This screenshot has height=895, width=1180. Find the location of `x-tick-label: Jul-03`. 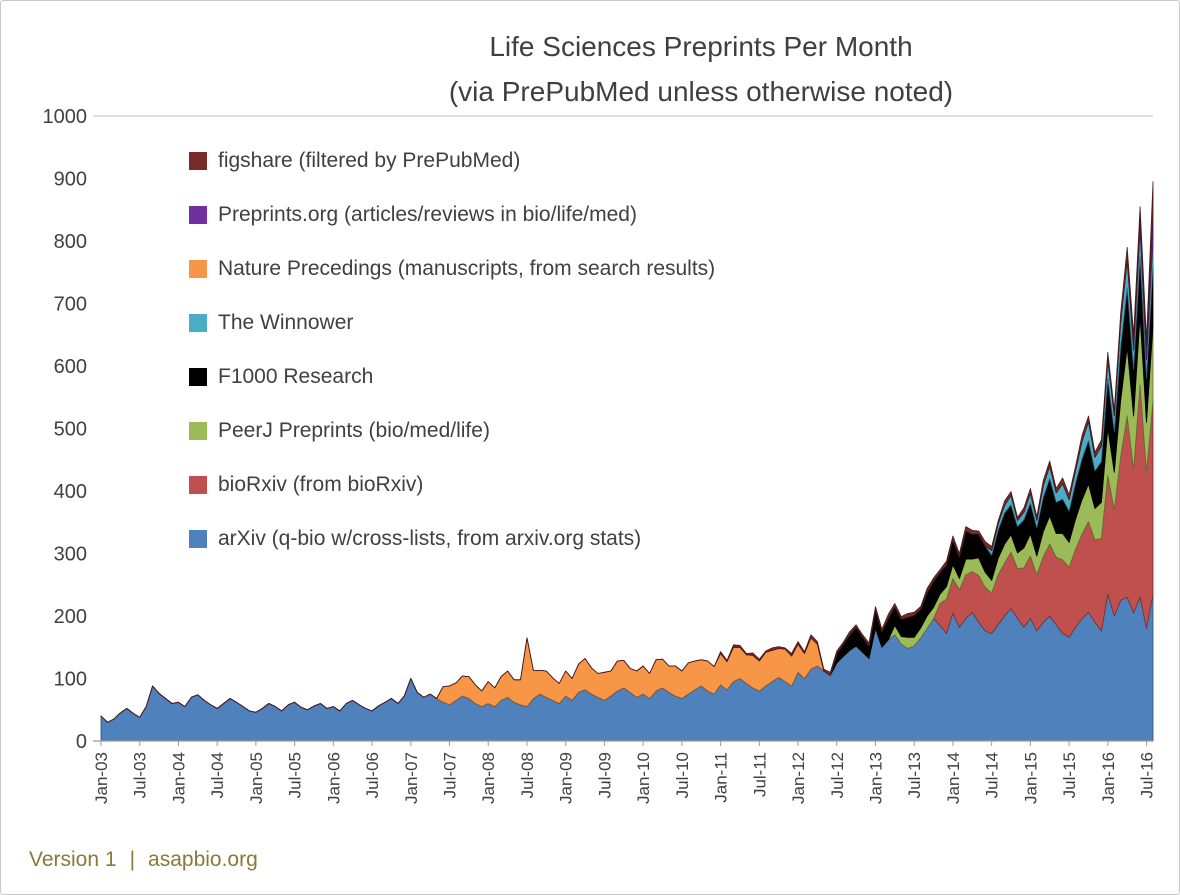

x-tick-label: Jul-03 is located at coordinates (140, 775).